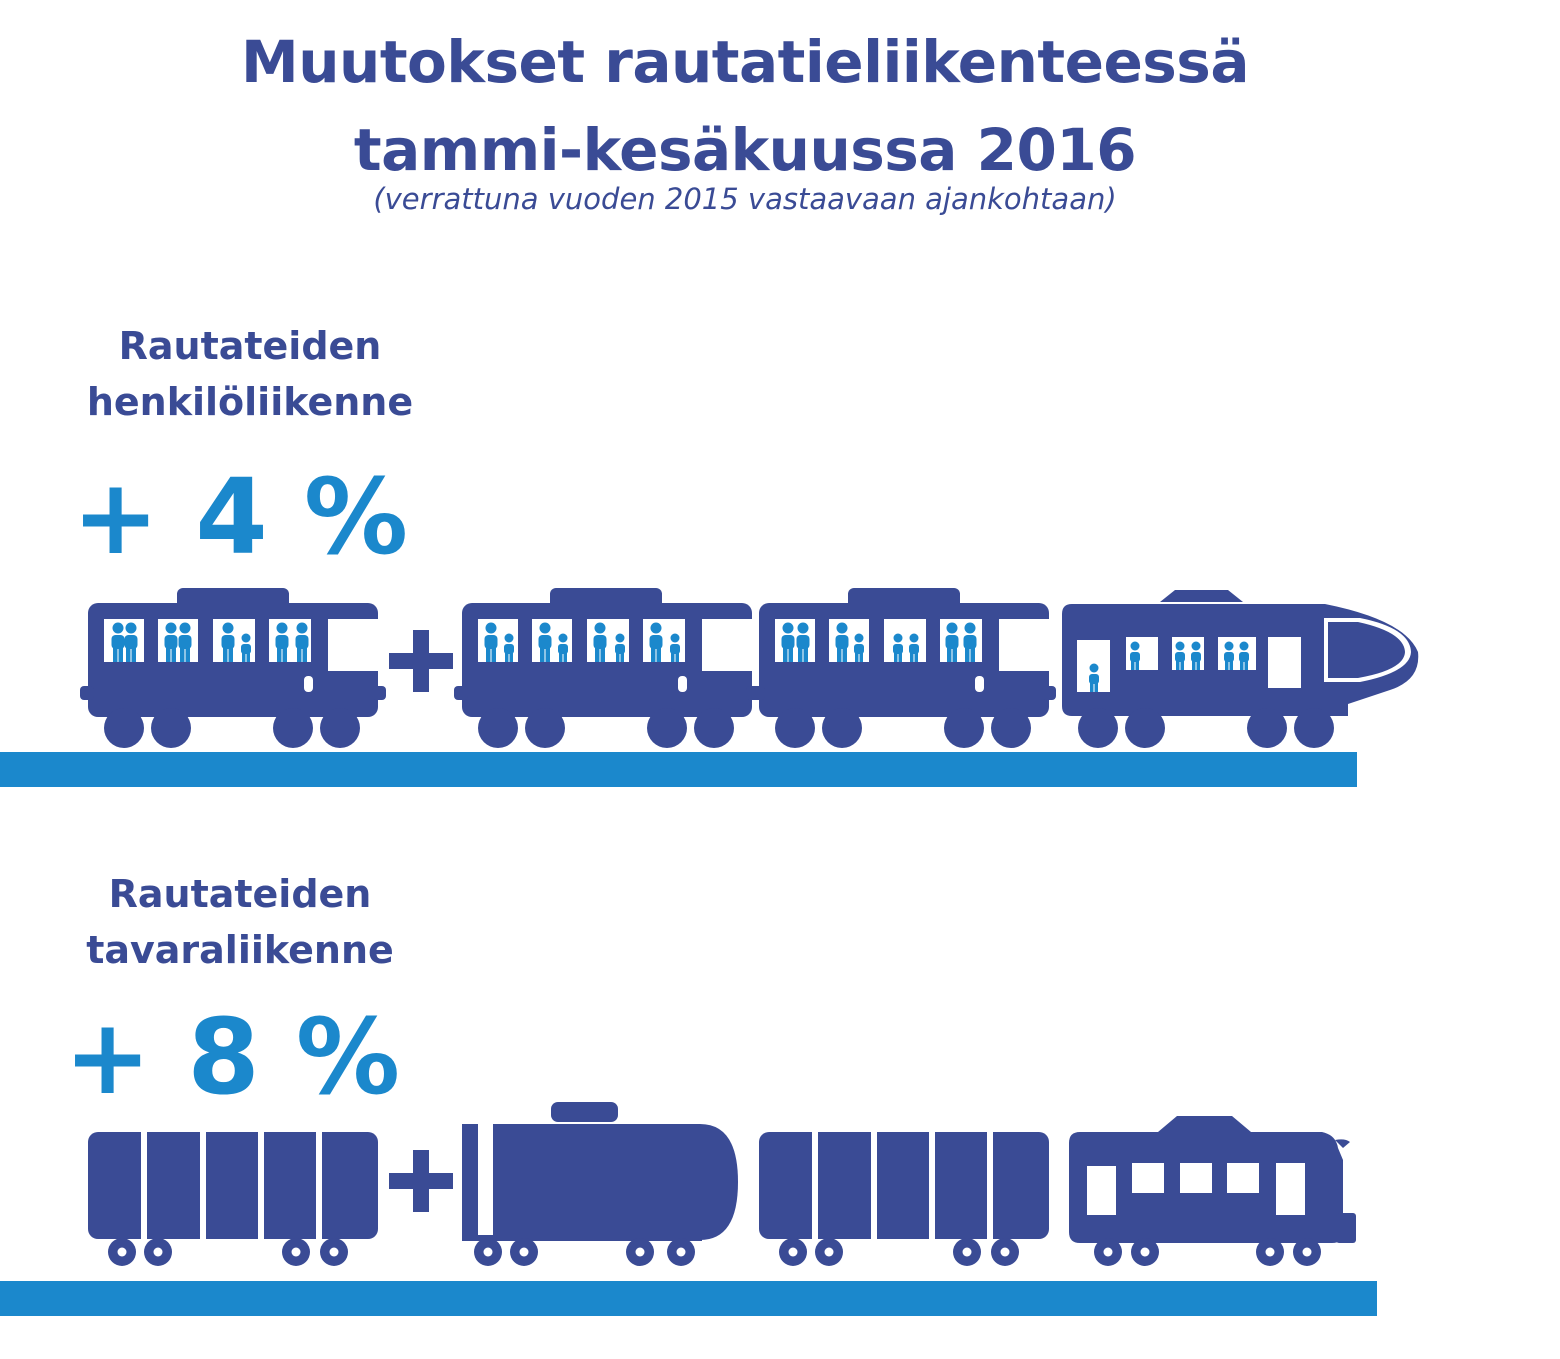 This screenshot has width=1560, height=1359. Describe the element at coordinates (250, 374) in the screenshot. I see `passenger-label: Rautateiden henkilöliikenne` at that location.